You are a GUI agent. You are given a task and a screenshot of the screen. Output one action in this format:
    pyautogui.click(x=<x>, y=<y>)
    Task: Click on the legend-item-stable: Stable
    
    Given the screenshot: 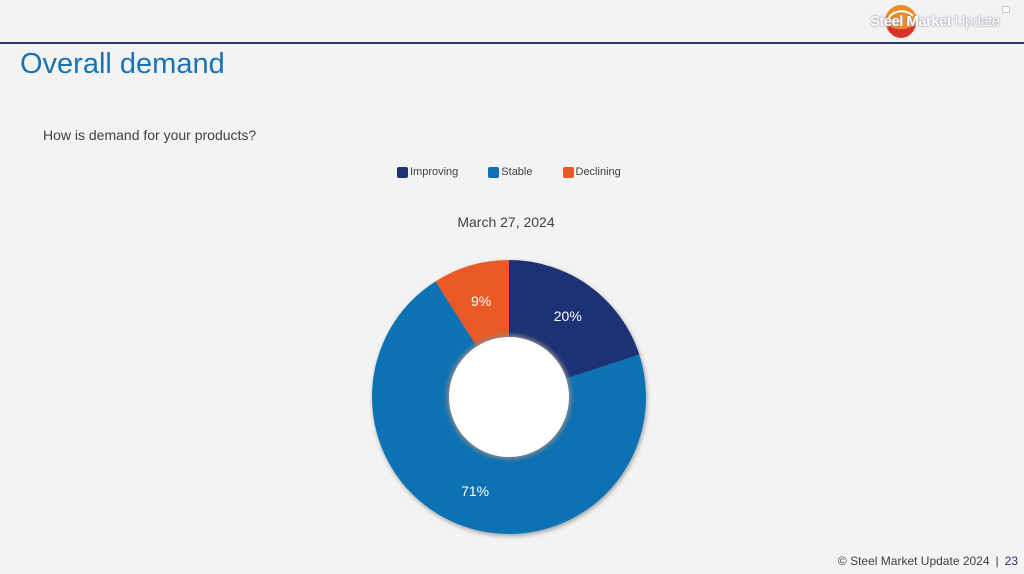 What is the action you would take?
    pyautogui.click(x=510, y=172)
    